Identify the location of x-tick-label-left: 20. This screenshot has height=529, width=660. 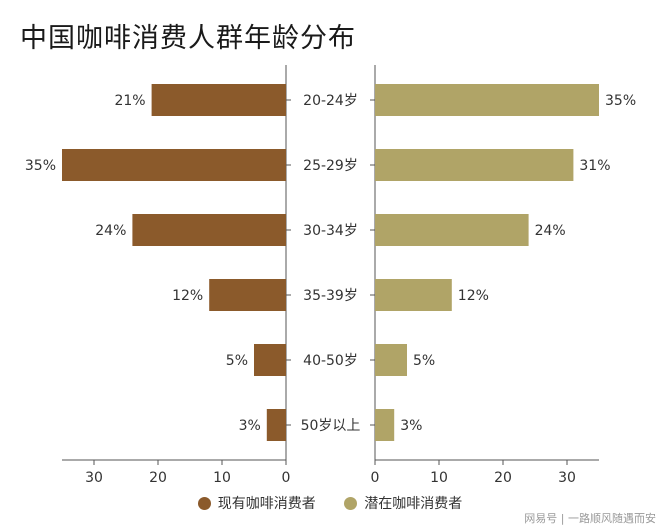
(158, 478).